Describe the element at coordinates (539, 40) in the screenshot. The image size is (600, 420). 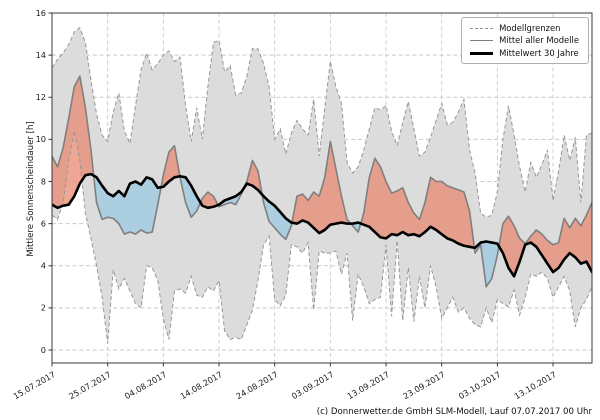
I see `legend-label: Mittel aller Modelle` at that location.